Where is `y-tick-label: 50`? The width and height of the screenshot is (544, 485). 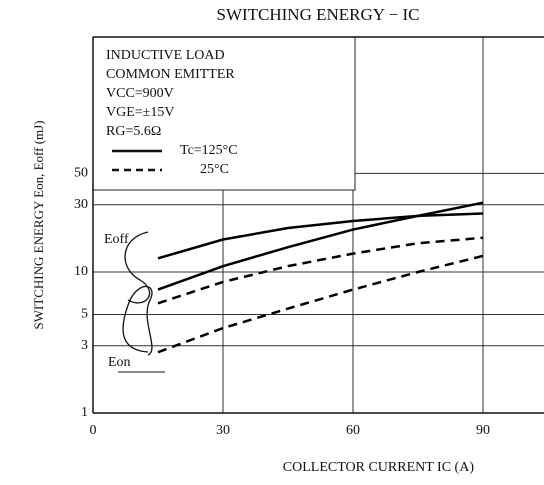
y-tick-label: 50 is located at coordinates (81, 173).